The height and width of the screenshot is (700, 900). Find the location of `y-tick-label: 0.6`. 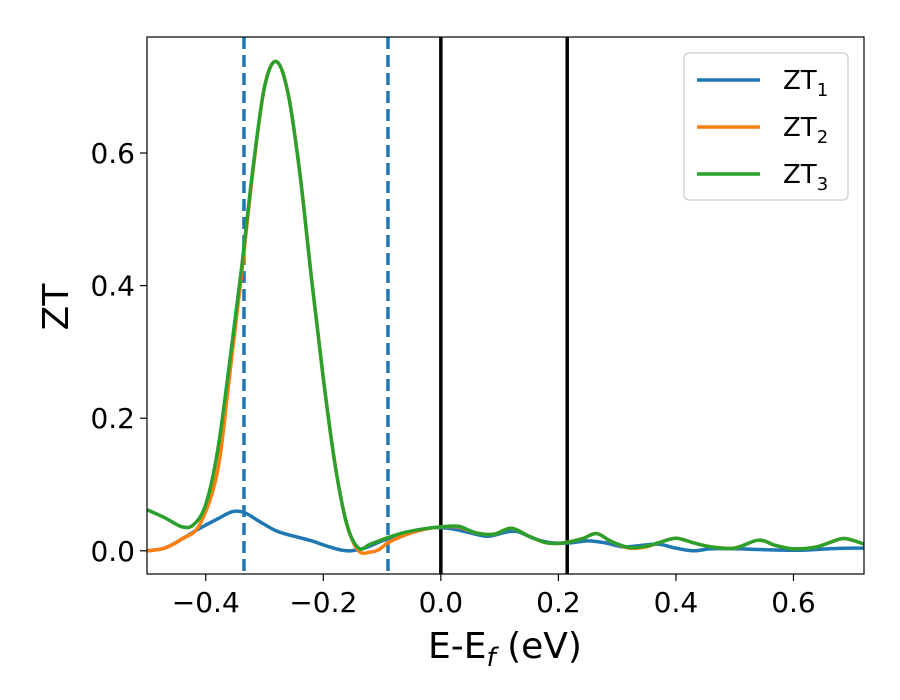

y-tick-label: 0.6 is located at coordinates (112, 153).